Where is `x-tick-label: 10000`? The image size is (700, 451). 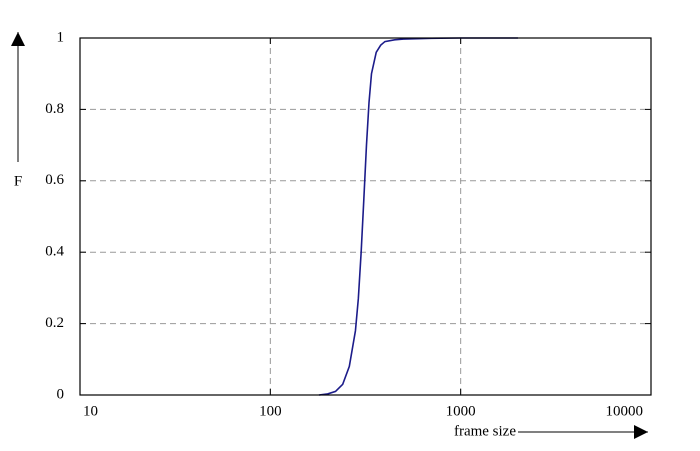
x-tick-label: 10000 is located at coordinates (625, 411).